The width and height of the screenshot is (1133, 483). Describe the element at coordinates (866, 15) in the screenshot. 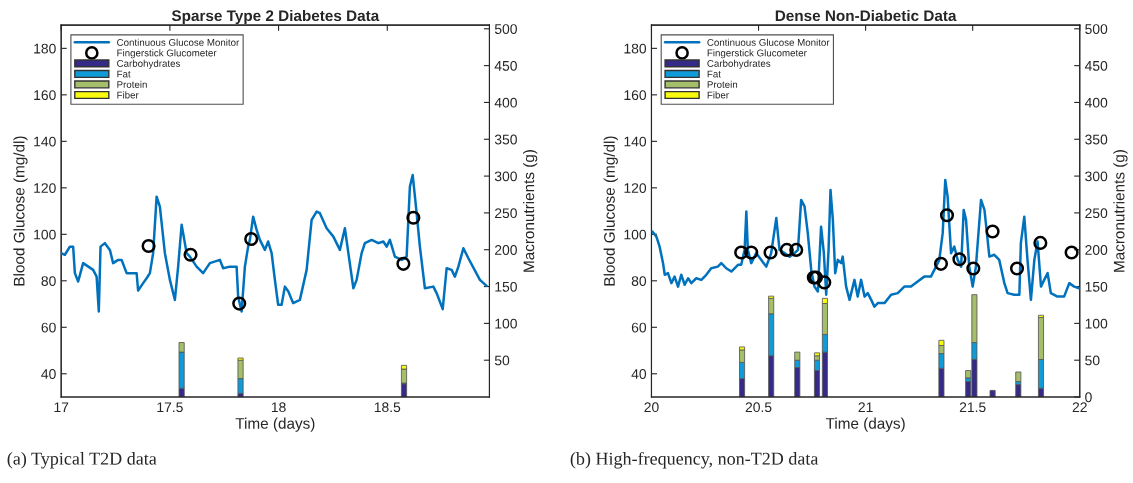

I see `chart-title: Dense Non-Diabetic Data` at that location.